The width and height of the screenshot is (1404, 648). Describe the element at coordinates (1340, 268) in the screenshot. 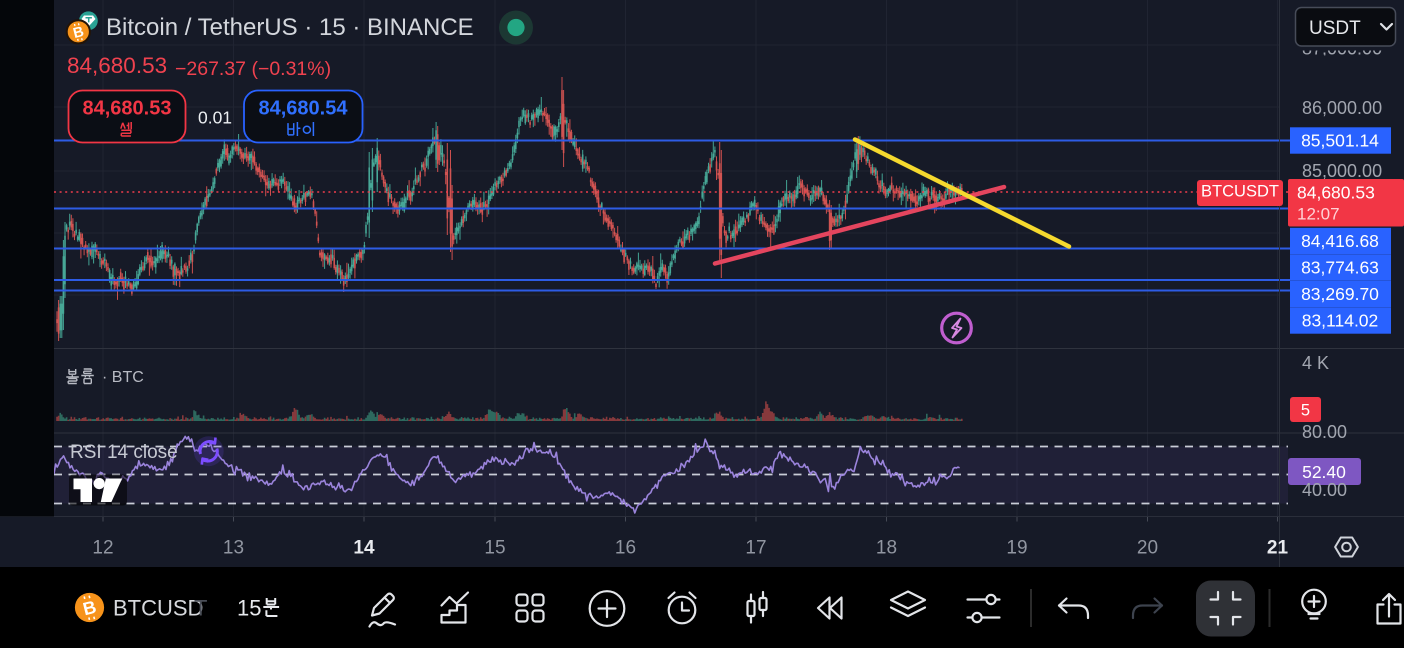

I see `svg-text: 83,774.63` at that location.